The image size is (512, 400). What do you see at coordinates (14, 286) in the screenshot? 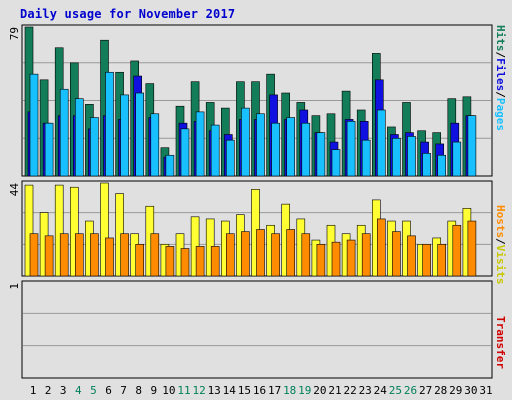
I see `y-max-label: 1` at bounding box center [14, 286].